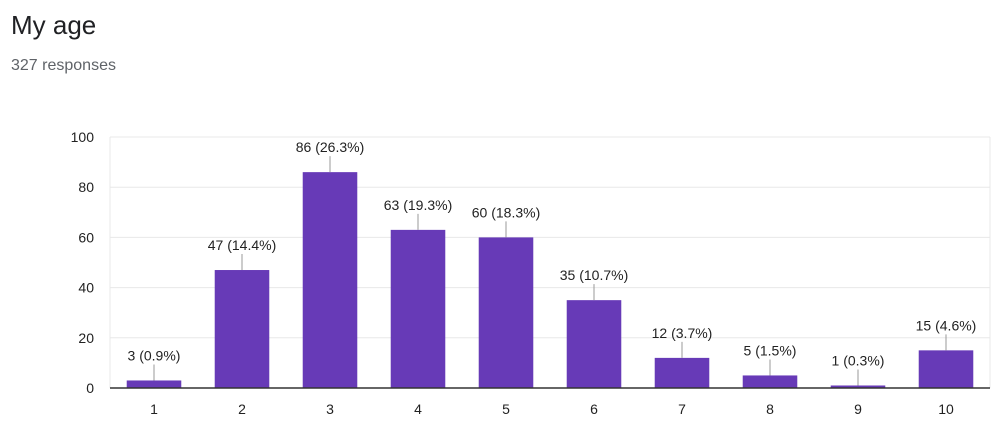  What do you see at coordinates (54, 25) in the screenshot?
I see `chart-title: My age` at bounding box center [54, 25].